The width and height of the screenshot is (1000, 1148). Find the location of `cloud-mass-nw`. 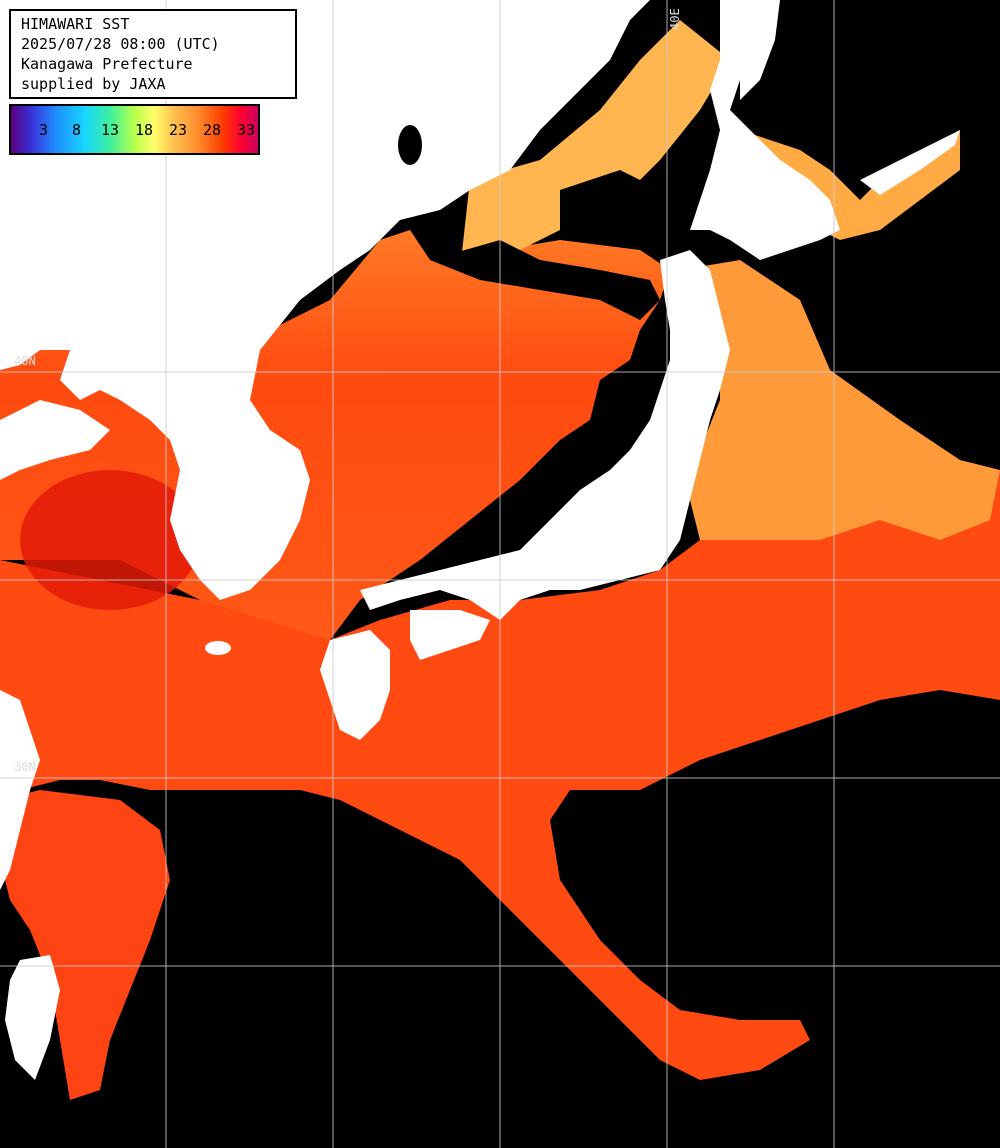

cloud-mass-nw is located at coordinates (610, 205).